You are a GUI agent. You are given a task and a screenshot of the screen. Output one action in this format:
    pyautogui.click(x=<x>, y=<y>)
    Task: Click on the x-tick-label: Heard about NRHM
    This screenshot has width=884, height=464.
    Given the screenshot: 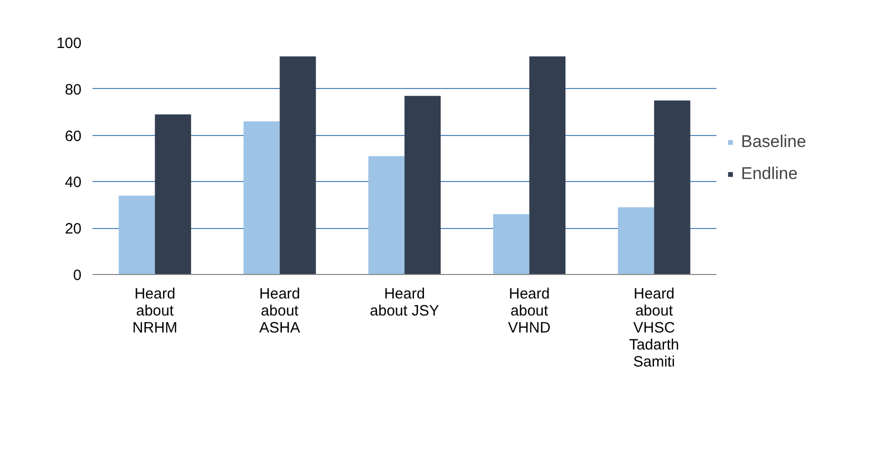 What is the action you would take?
    pyautogui.click(x=155, y=311)
    